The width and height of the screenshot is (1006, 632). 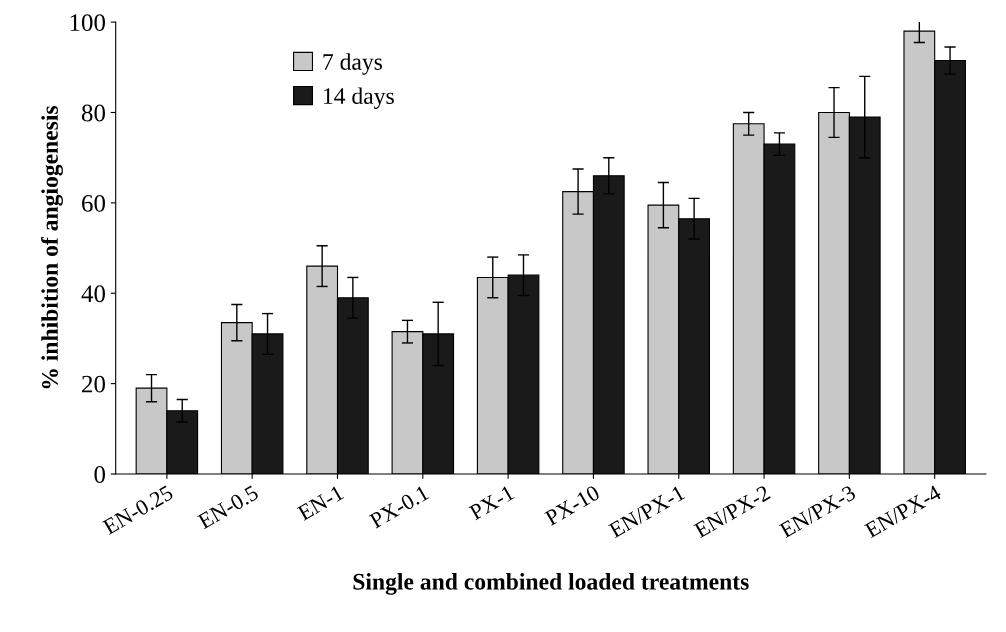 I want to click on legend-label: 7 days, so click(x=353, y=64).